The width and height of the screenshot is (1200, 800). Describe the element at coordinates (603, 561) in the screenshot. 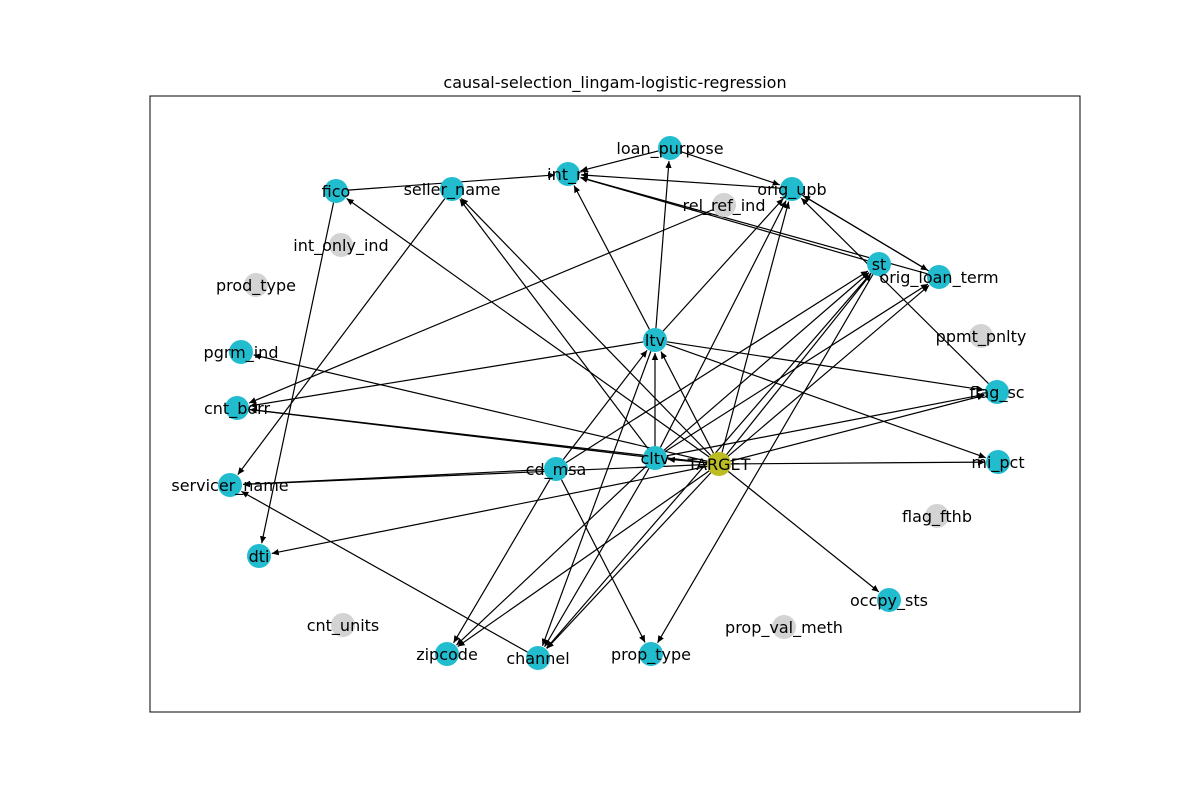

I see `edge-cd_msa-to-prop_type` at that location.